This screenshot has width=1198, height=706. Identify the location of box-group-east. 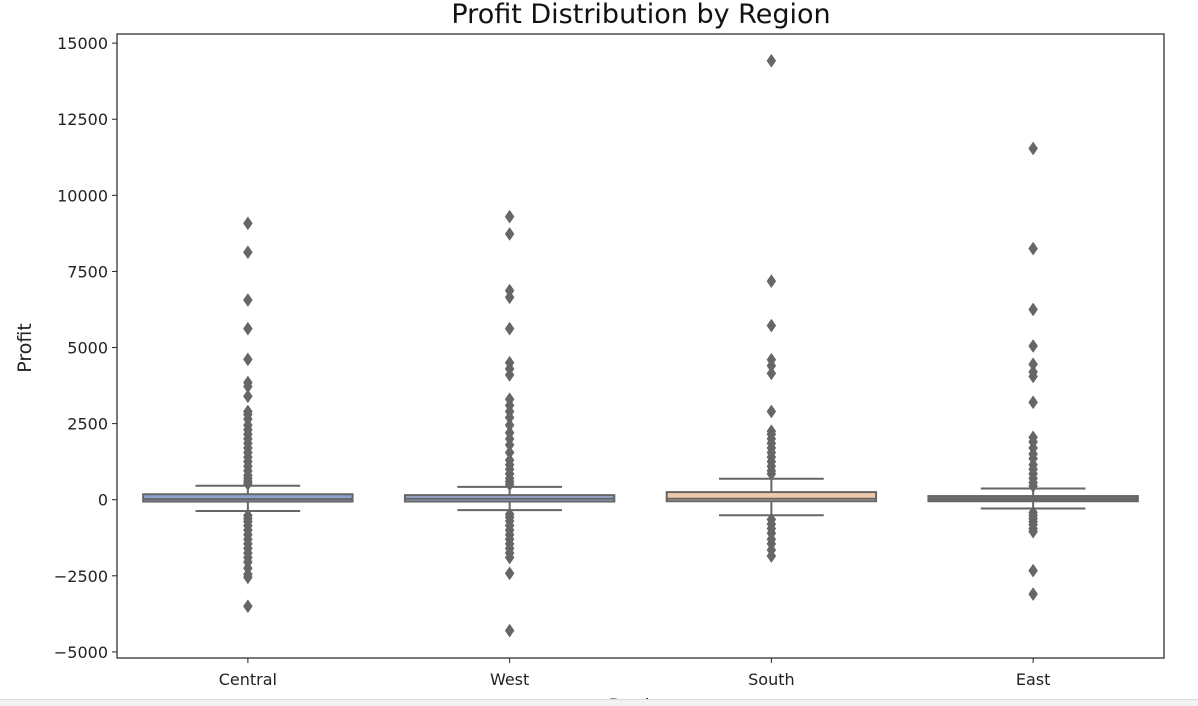
(1033, 371).